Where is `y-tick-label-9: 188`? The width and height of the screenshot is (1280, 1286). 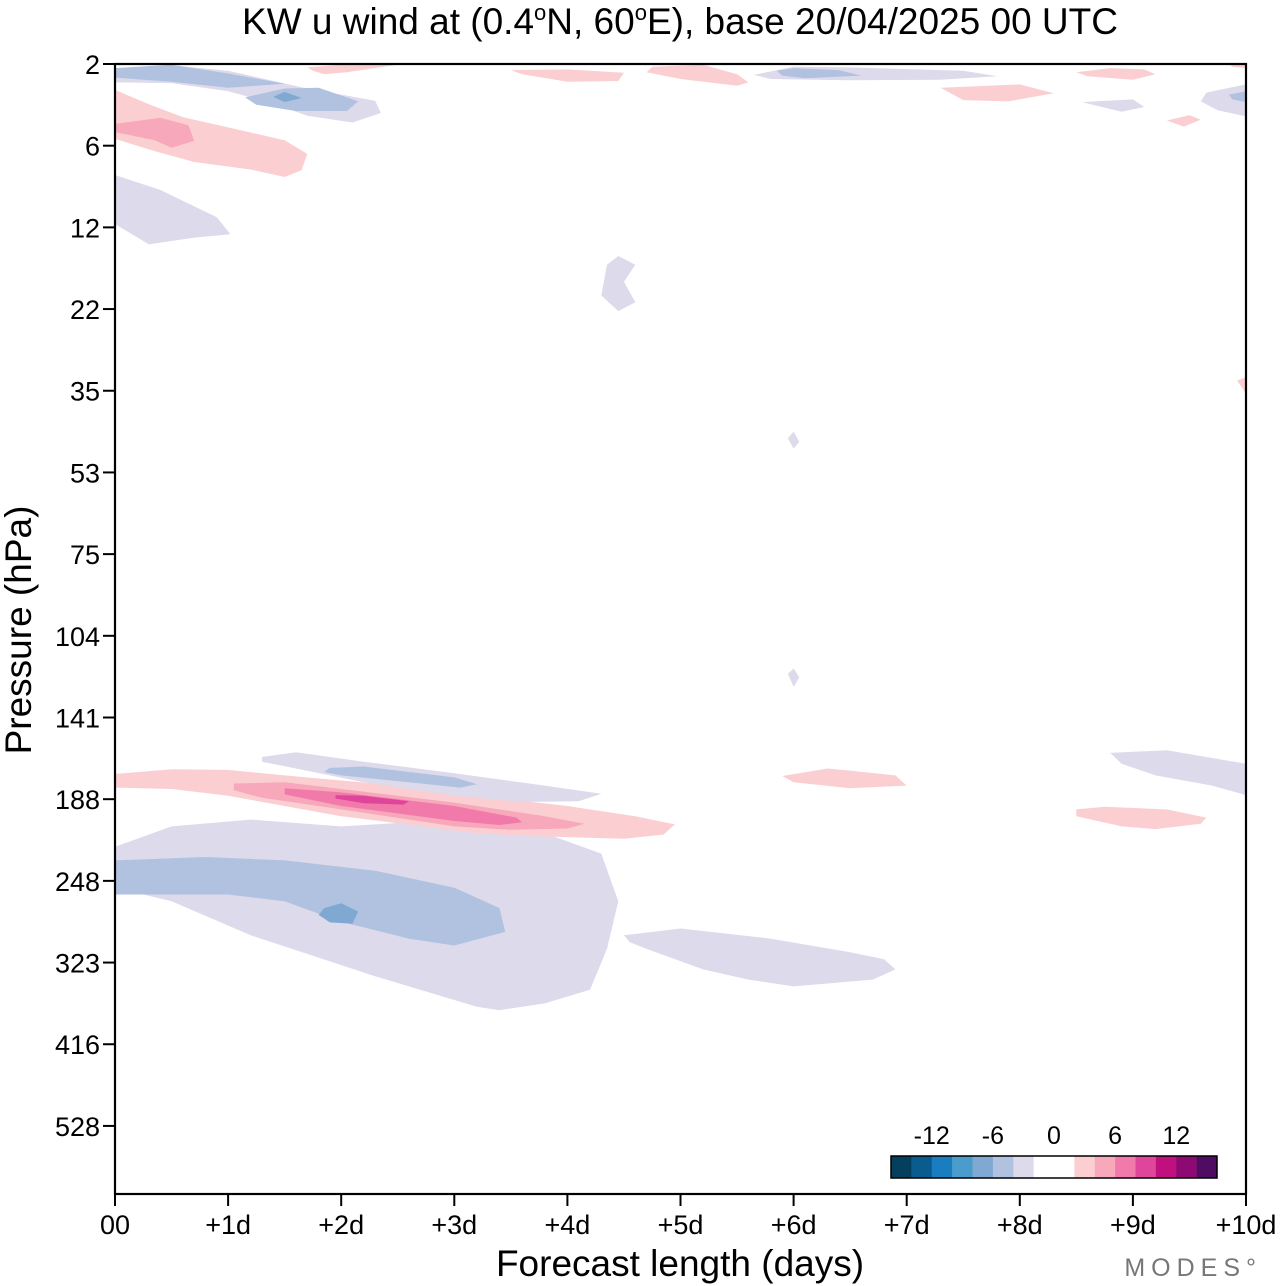
y-tick-label-9: 188 is located at coordinates (77, 800).